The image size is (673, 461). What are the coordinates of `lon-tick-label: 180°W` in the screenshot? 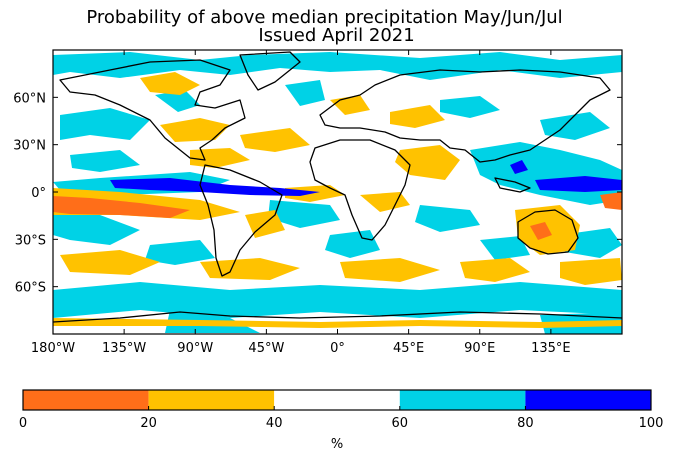 It's located at (53, 348).